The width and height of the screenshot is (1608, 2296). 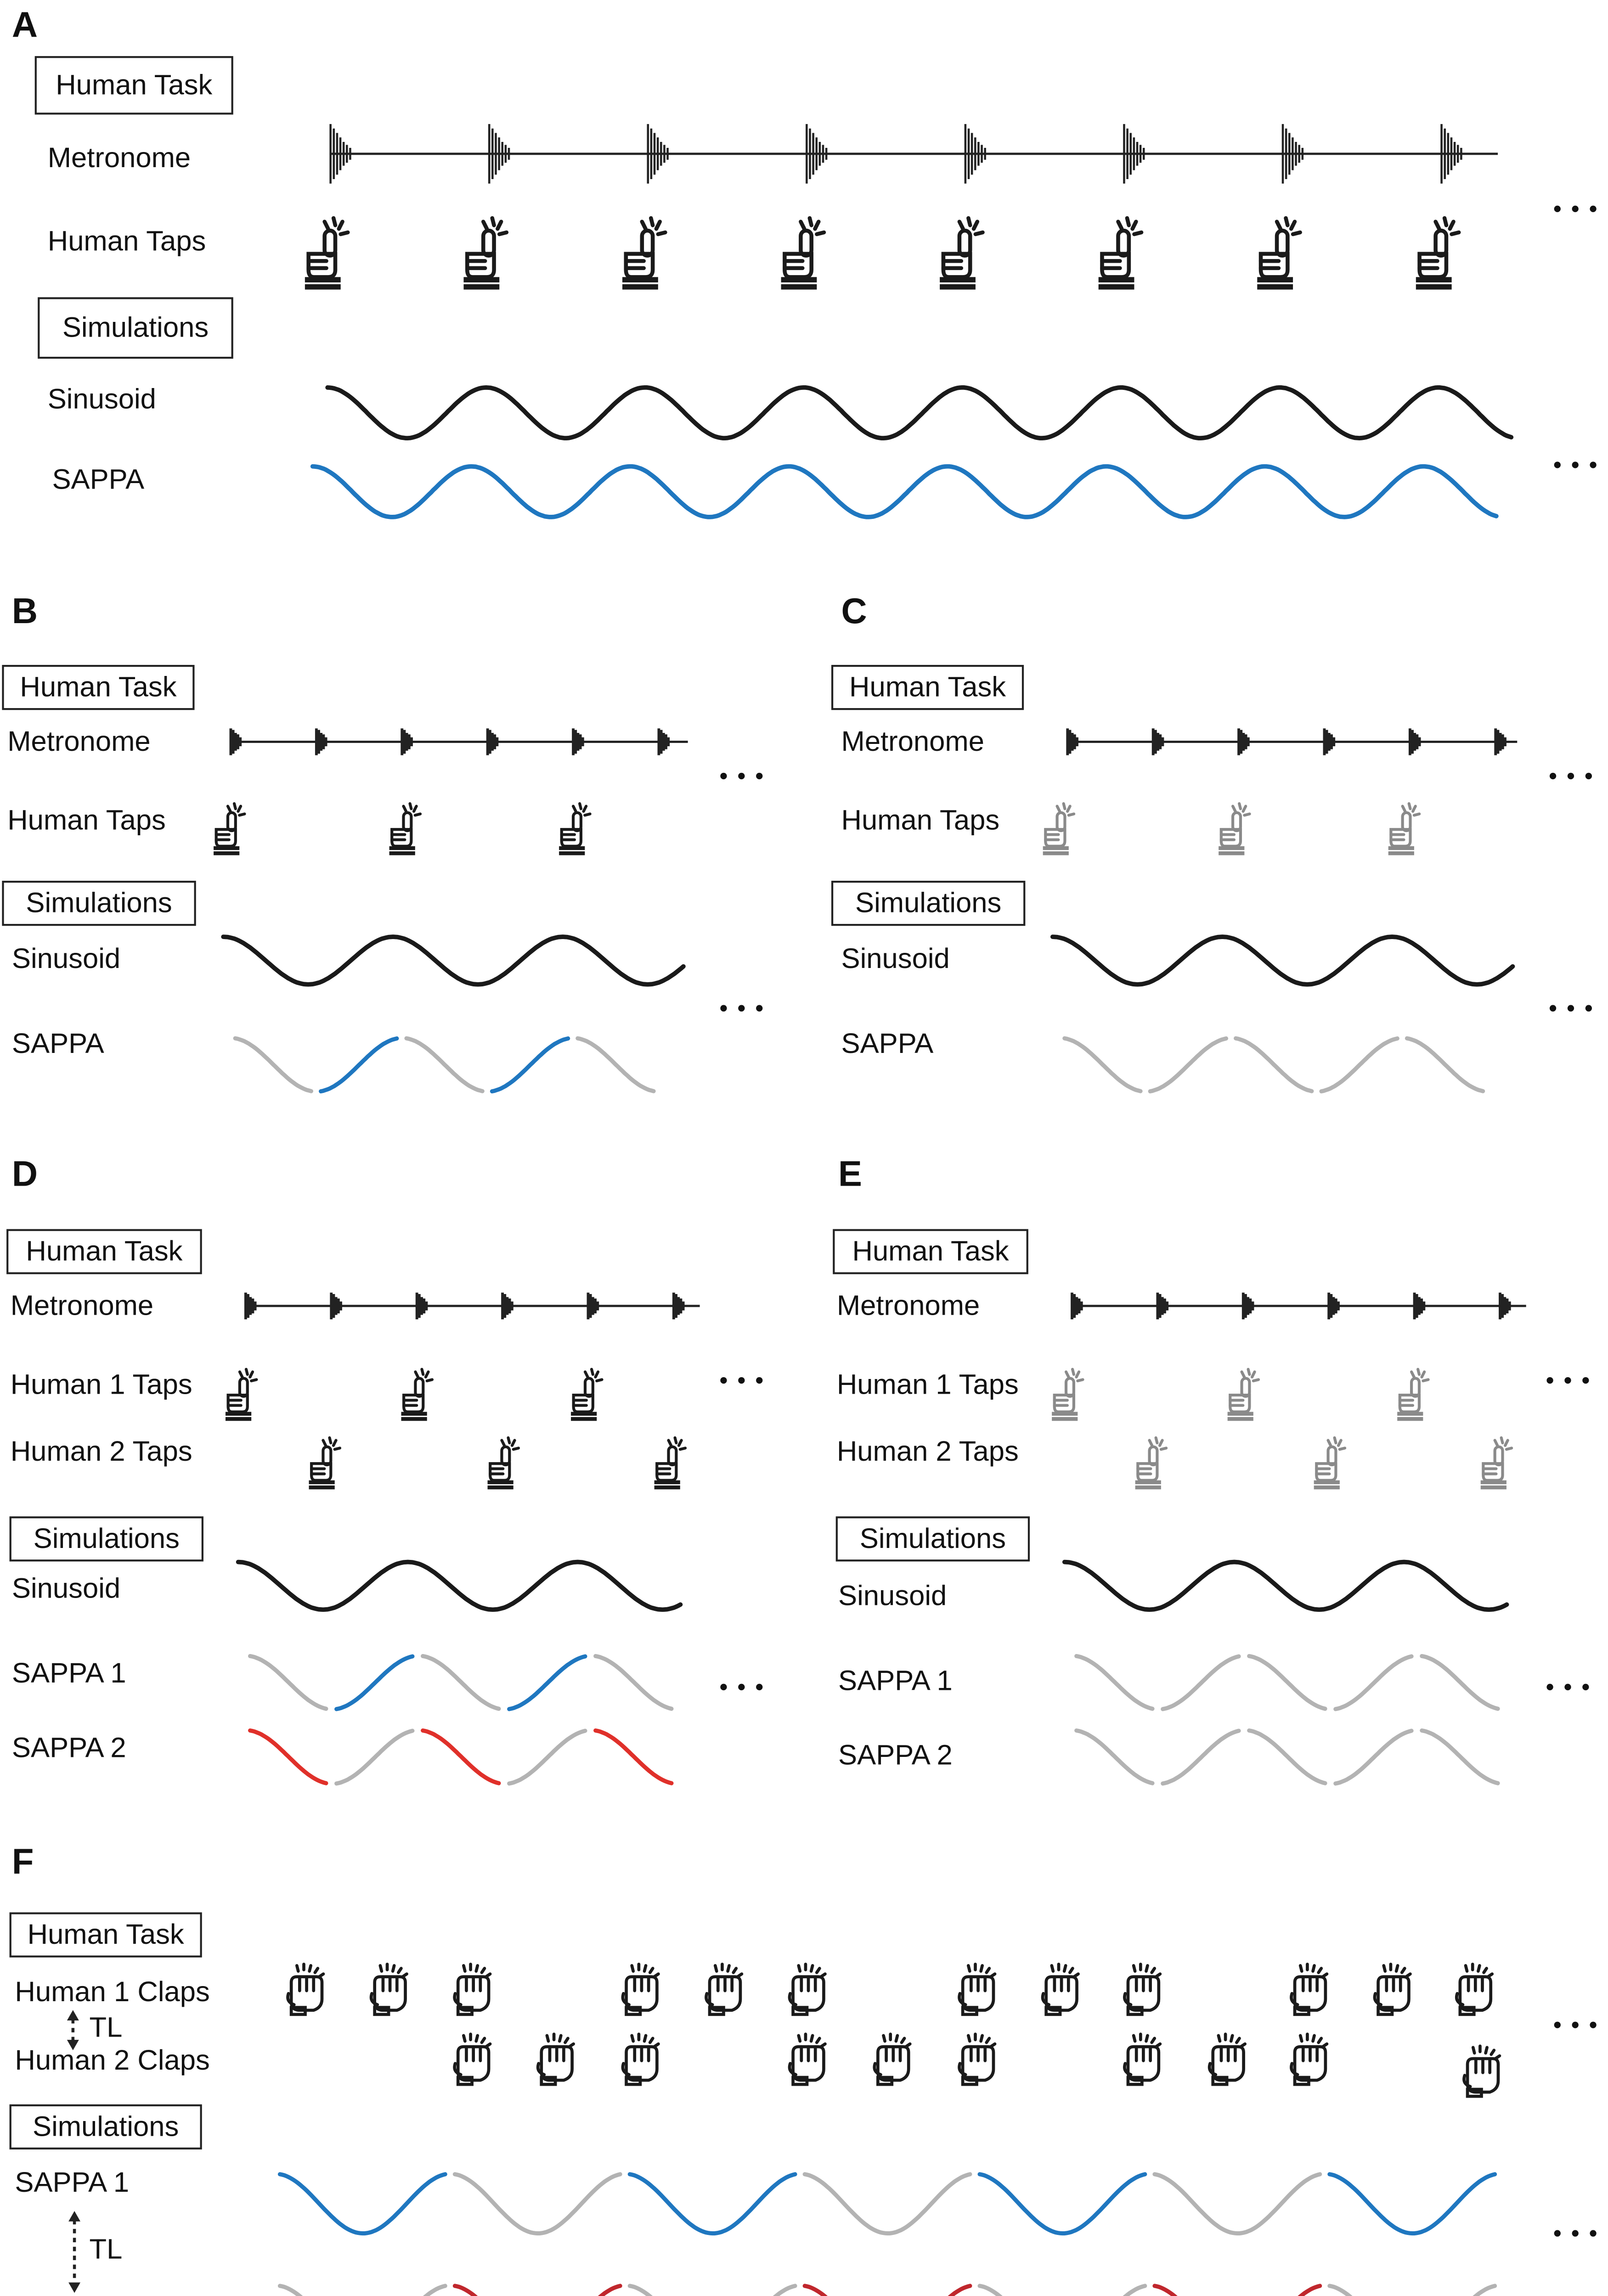 What do you see at coordinates (72, 2182) in the screenshot?
I see `label: SAPPA 1` at bounding box center [72, 2182].